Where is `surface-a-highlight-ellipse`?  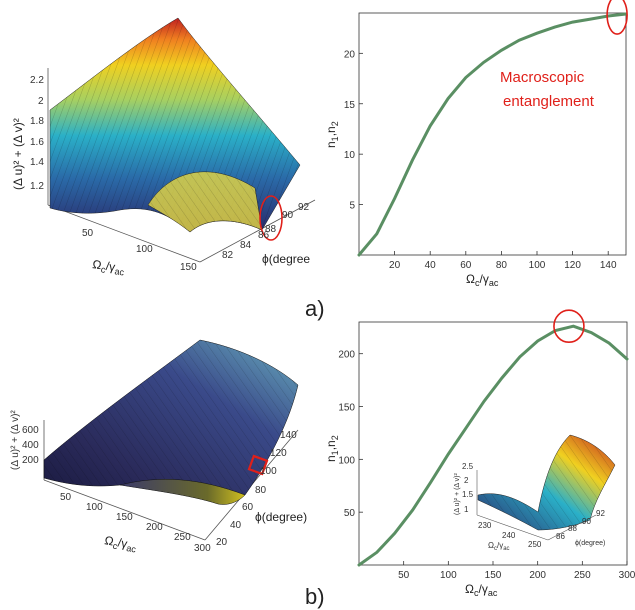
surface-a-highlight-ellipse is located at coordinates (271, 218).